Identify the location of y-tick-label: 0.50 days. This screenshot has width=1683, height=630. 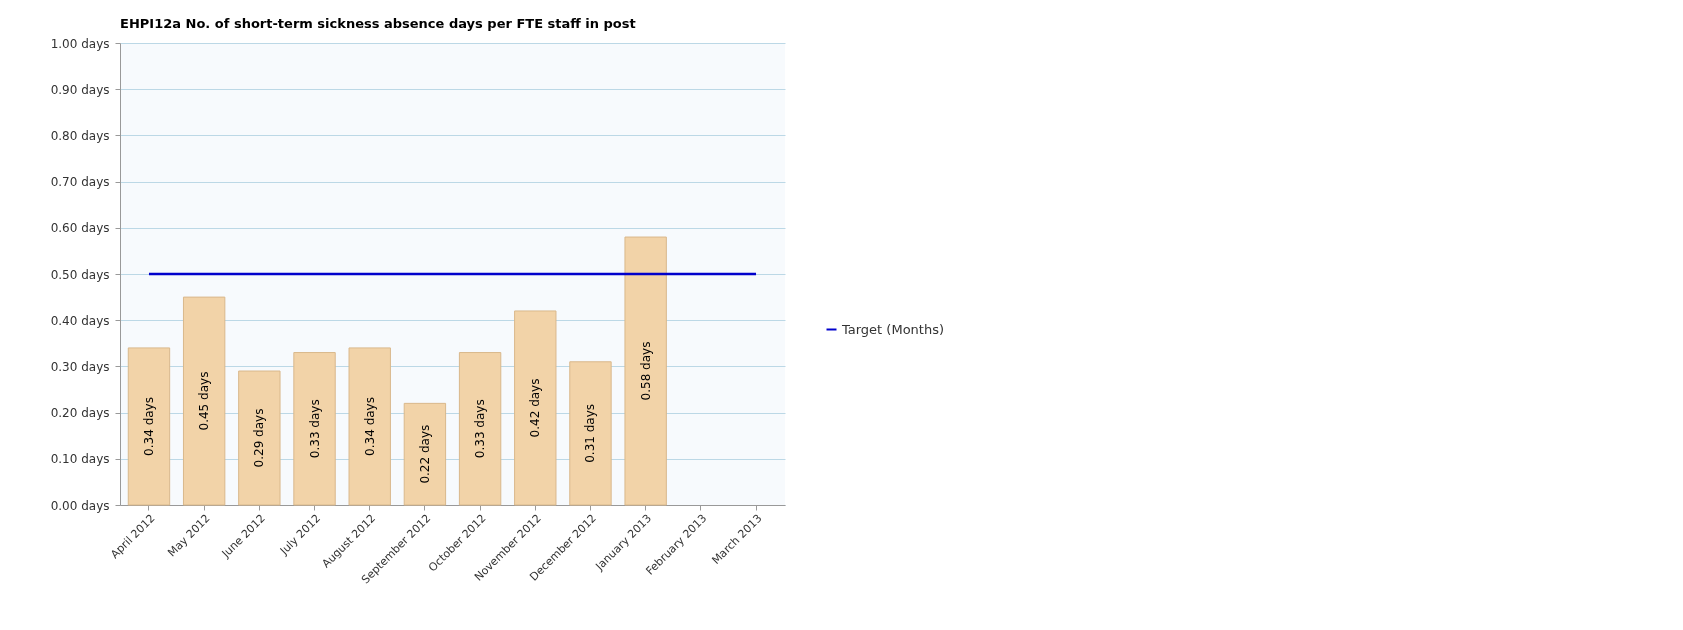
(80, 274).